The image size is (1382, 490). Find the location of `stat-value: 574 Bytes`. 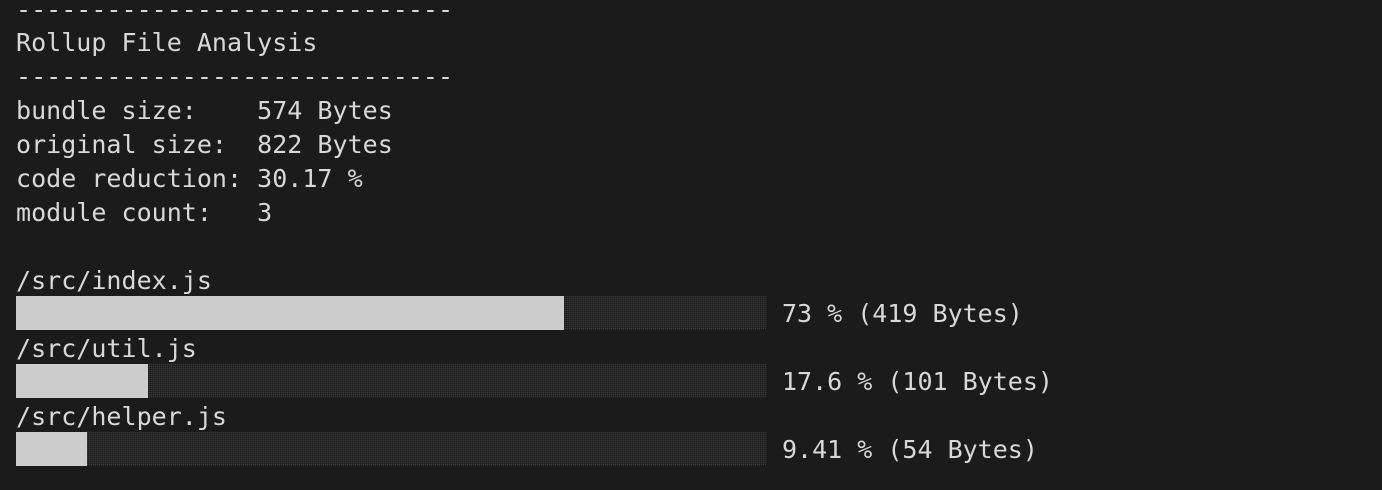

stat-value: 574 Bytes is located at coordinates (325, 110).